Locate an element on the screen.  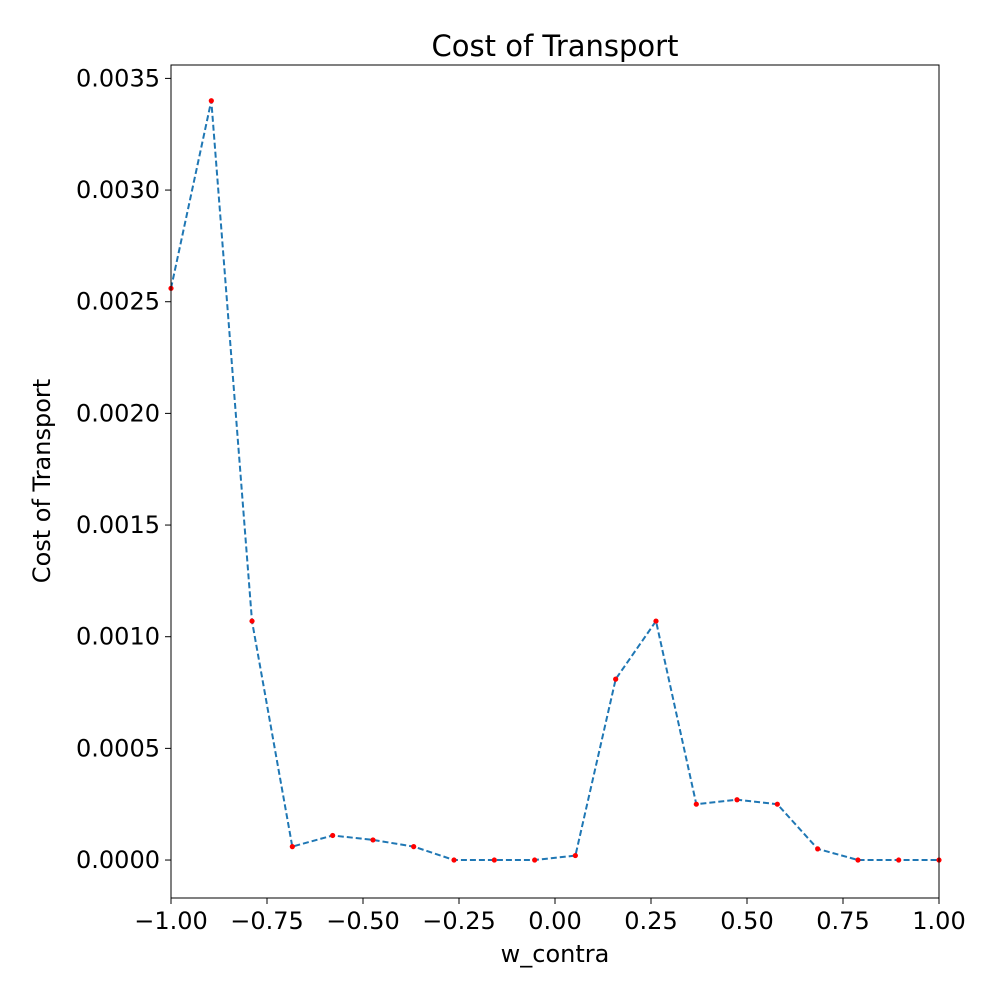
x-tick-label: −0.50 is located at coordinates (363, 921).